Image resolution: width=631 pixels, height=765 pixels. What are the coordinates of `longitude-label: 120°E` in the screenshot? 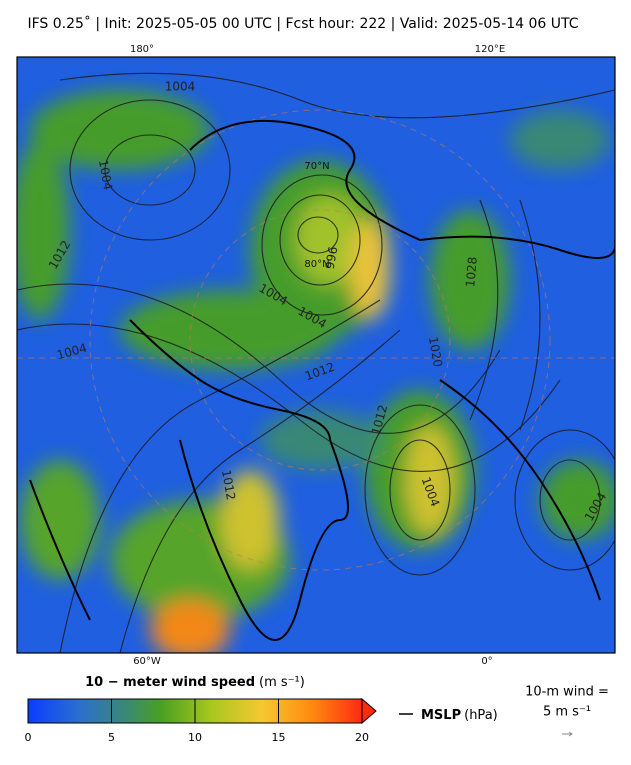 It's located at (490, 49).